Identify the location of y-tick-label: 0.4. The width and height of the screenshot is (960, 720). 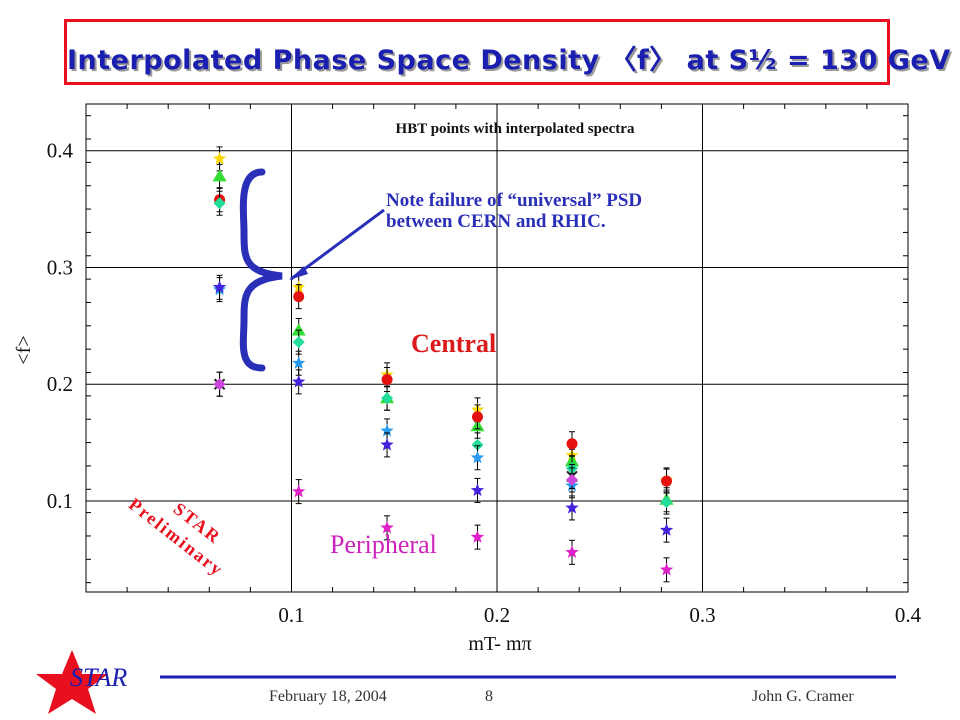
(60, 151).